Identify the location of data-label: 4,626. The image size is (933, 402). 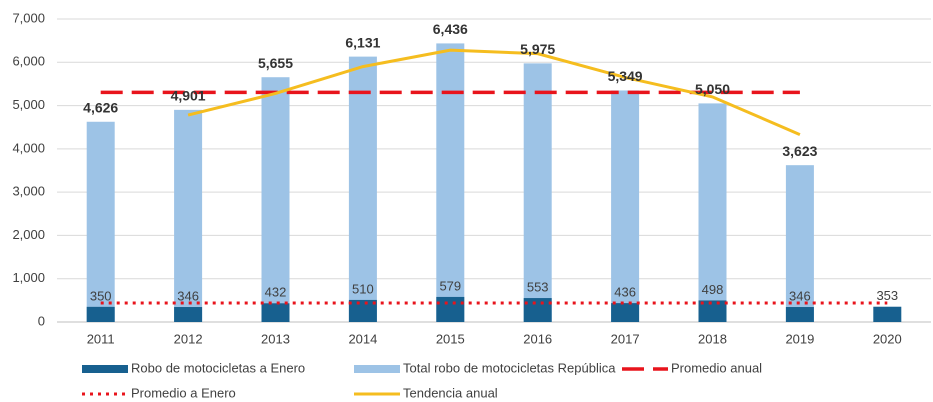
(100, 107).